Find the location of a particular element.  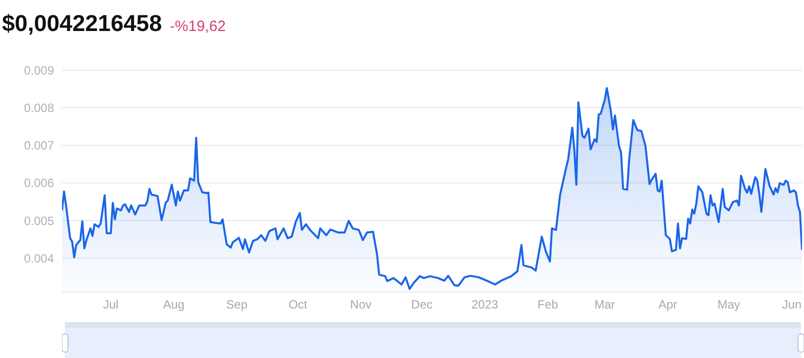

chart-title: $0,0042216458 is located at coordinates (82, 23).